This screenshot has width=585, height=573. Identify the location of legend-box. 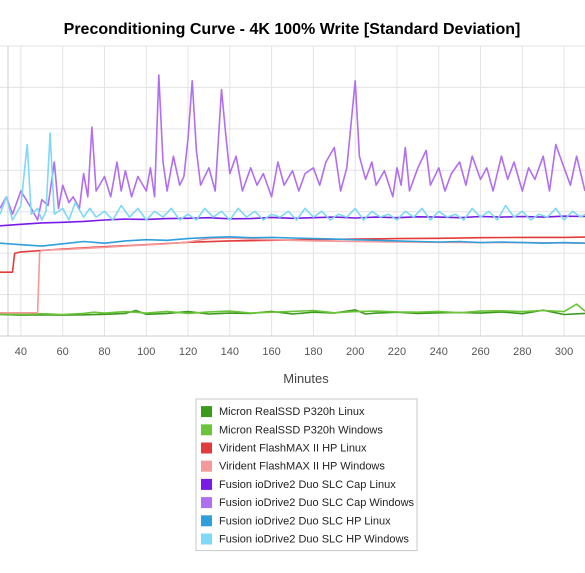
(306, 475).